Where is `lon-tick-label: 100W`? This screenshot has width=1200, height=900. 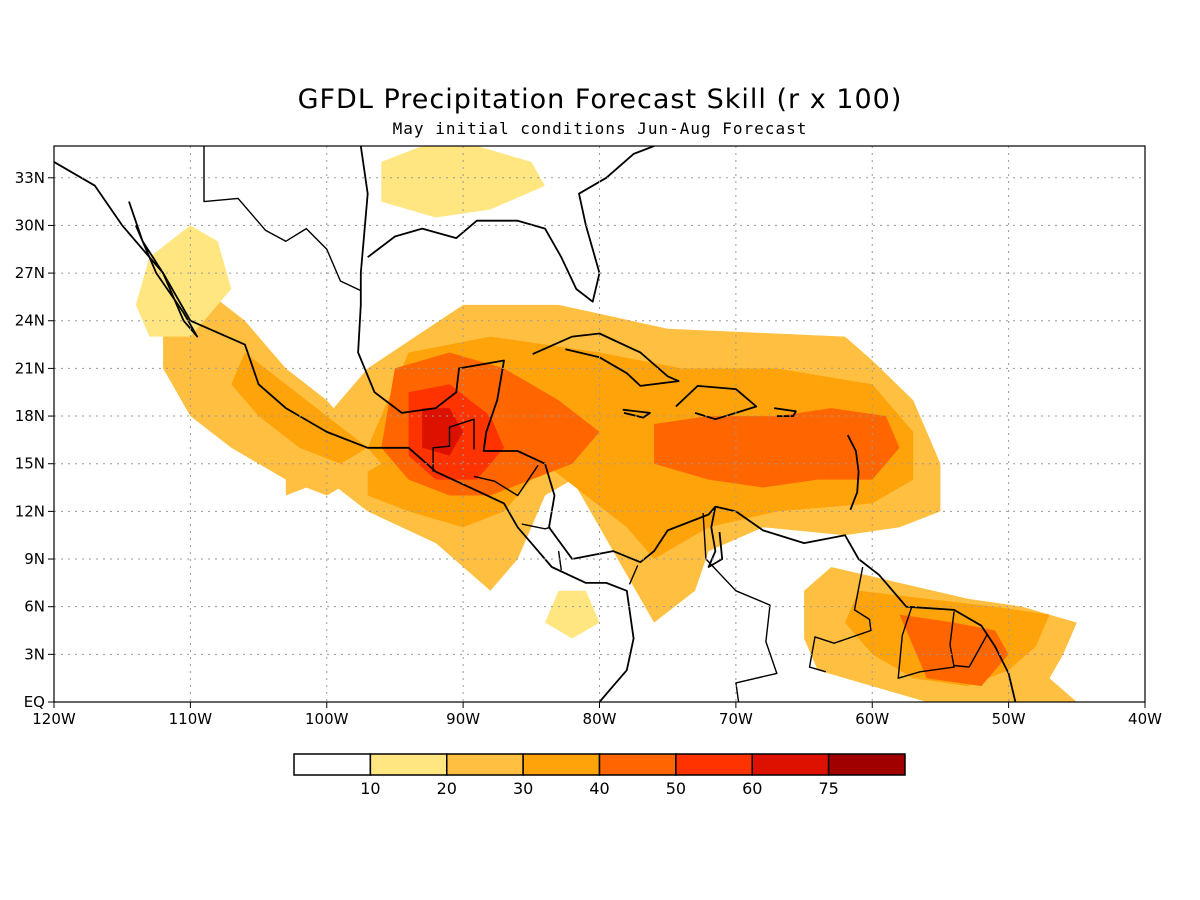 lon-tick-label: 100W is located at coordinates (327, 719).